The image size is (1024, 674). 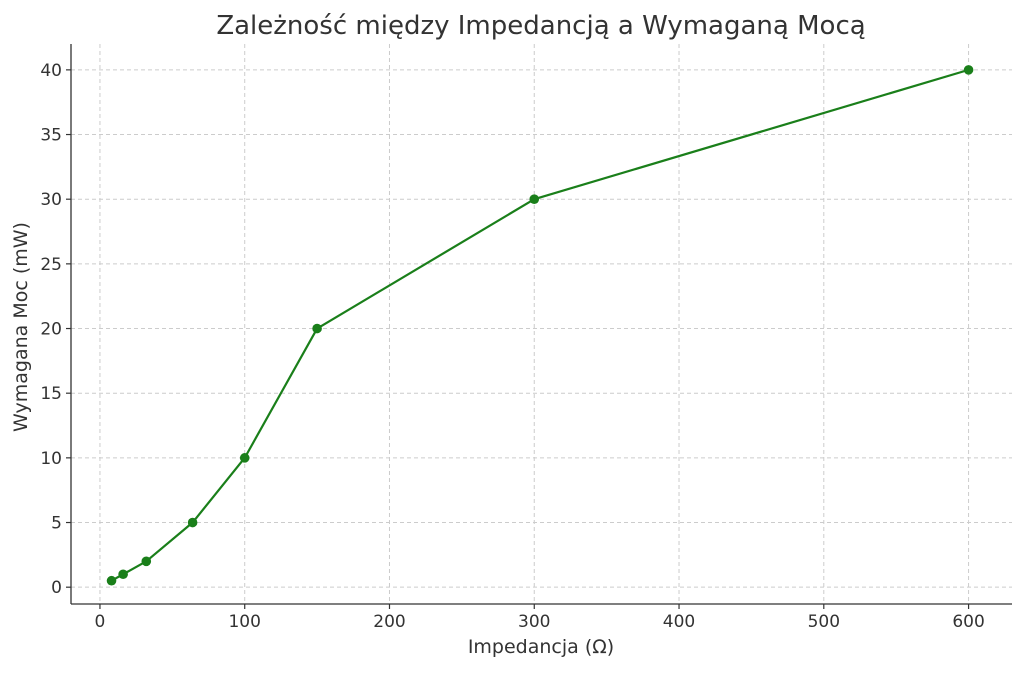 What do you see at coordinates (244, 622) in the screenshot?
I see `x-tick-label: 100` at bounding box center [244, 622].